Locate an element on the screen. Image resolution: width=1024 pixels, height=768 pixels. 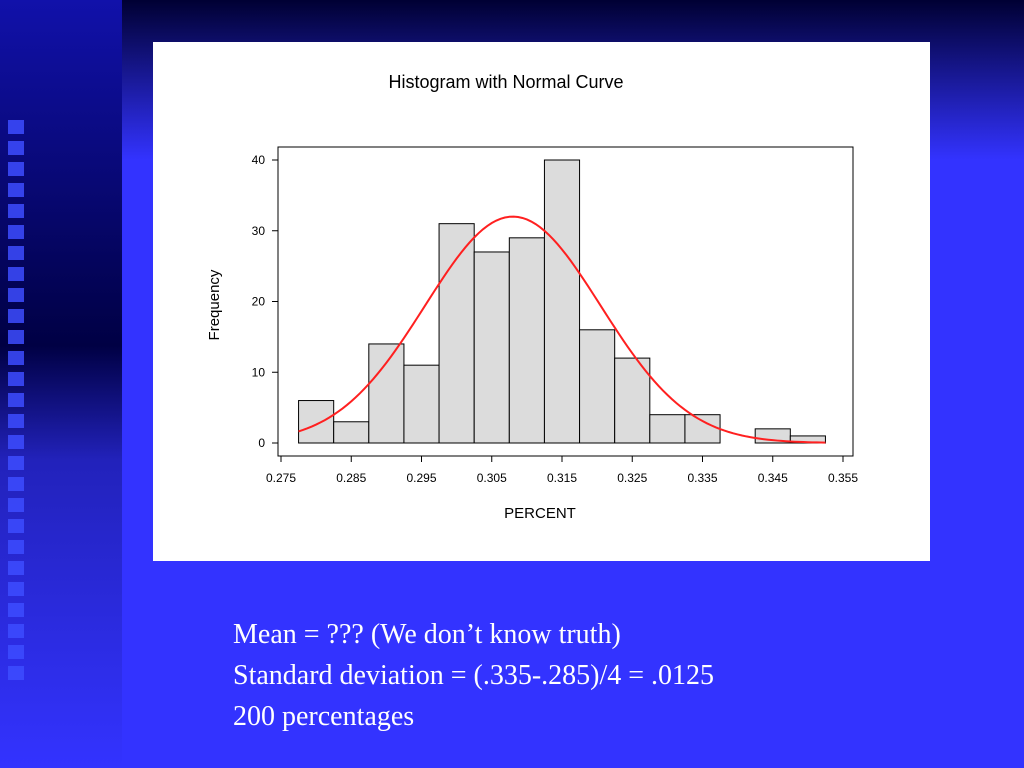
x-tick-label: 0.315 is located at coordinates (562, 478).